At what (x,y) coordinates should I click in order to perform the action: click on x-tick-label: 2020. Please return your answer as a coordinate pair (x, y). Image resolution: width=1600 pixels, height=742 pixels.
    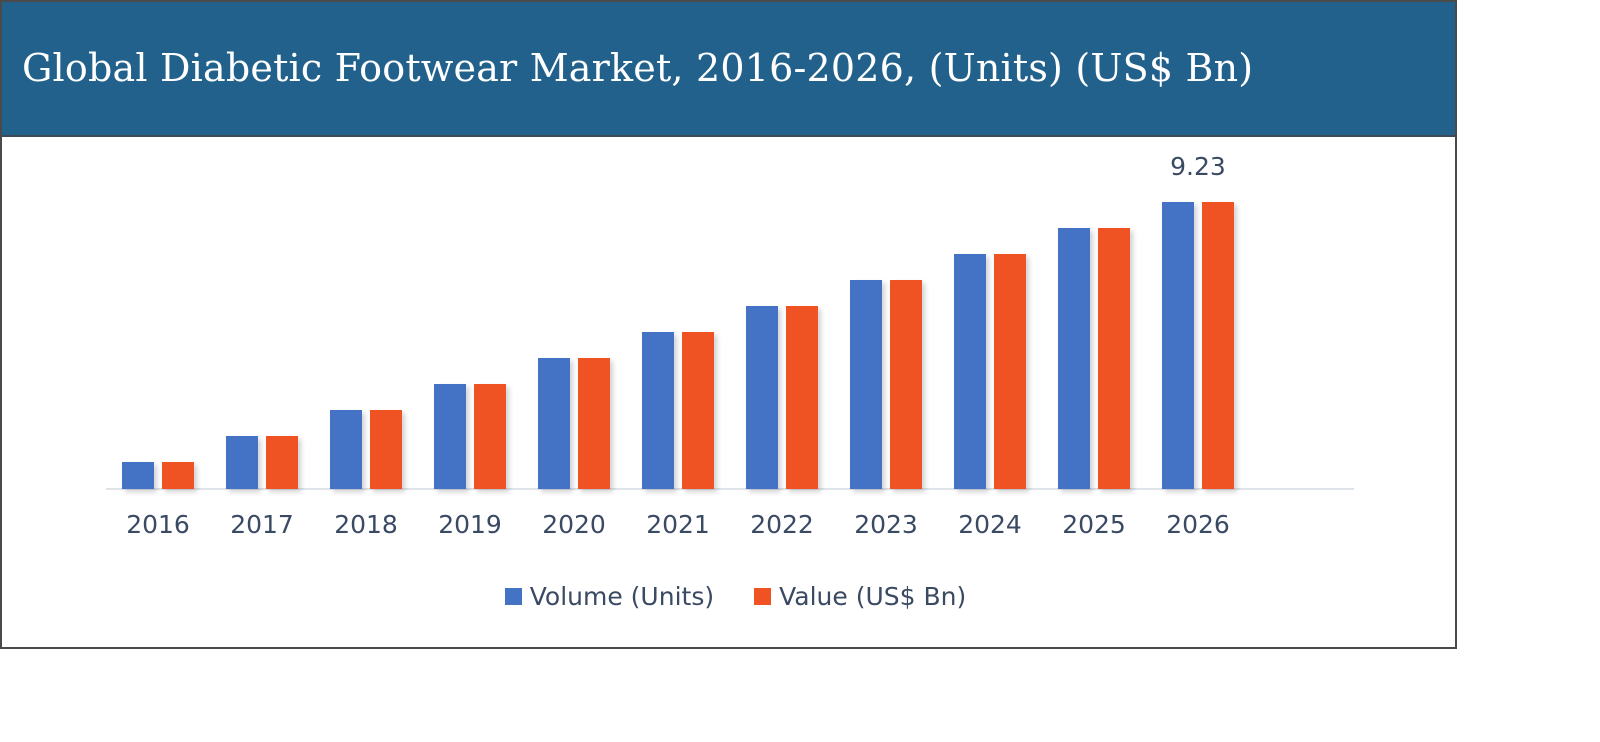
    Looking at the image, I should click on (574, 524).